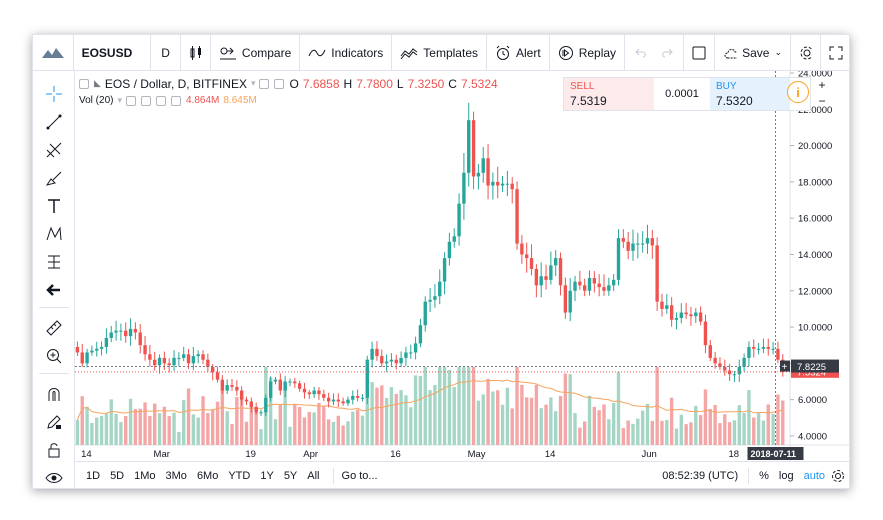 This screenshot has width=883, height=520. I want to click on crosshair-date-badge, so click(775, 453).